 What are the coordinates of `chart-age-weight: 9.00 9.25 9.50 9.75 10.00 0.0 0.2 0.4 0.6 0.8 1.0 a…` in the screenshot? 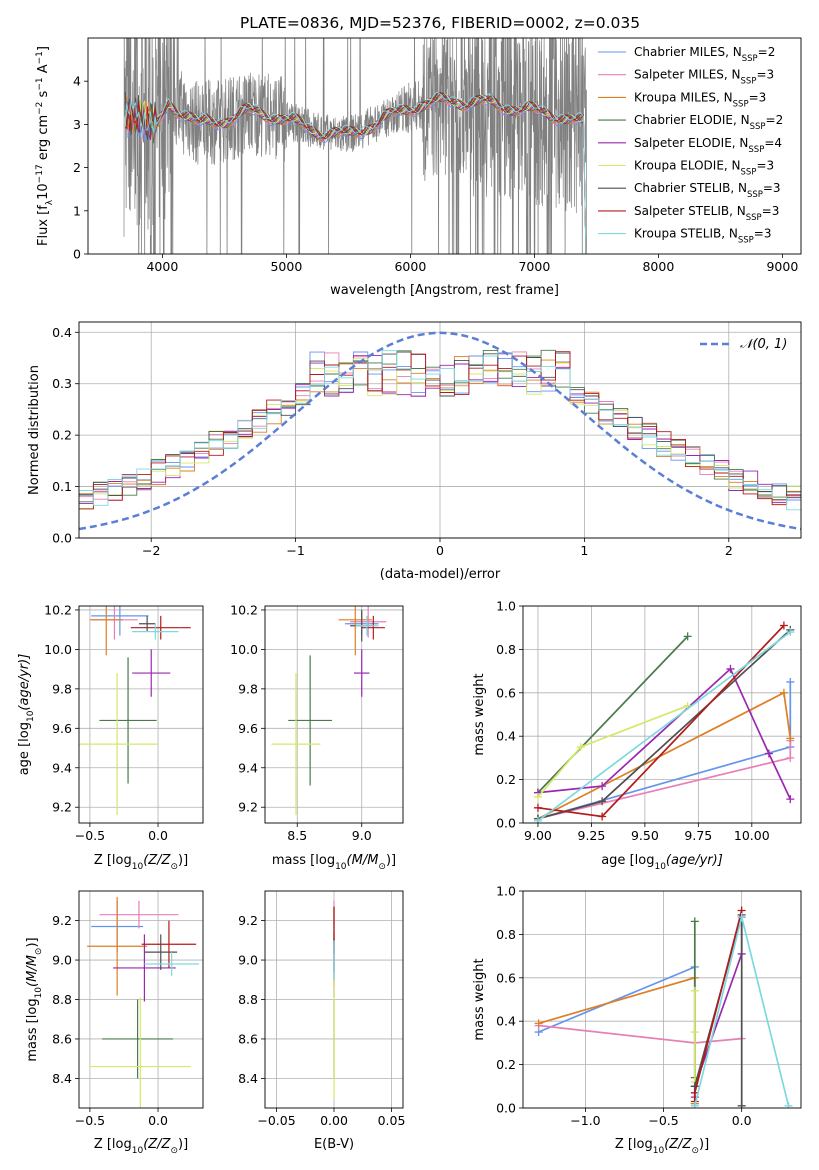 It's located at (637, 735).